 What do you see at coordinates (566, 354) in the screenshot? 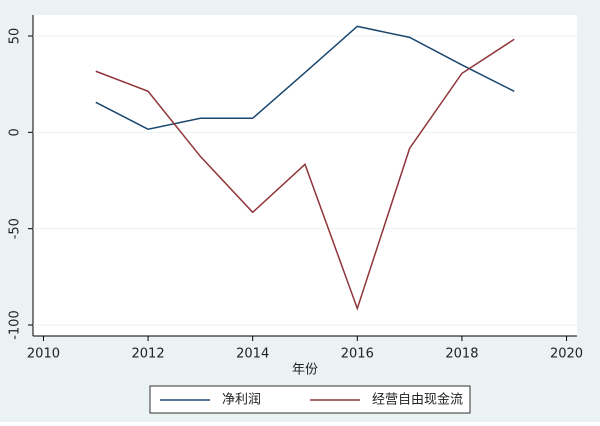
I see `x-tick-label: 2020` at bounding box center [566, 354].